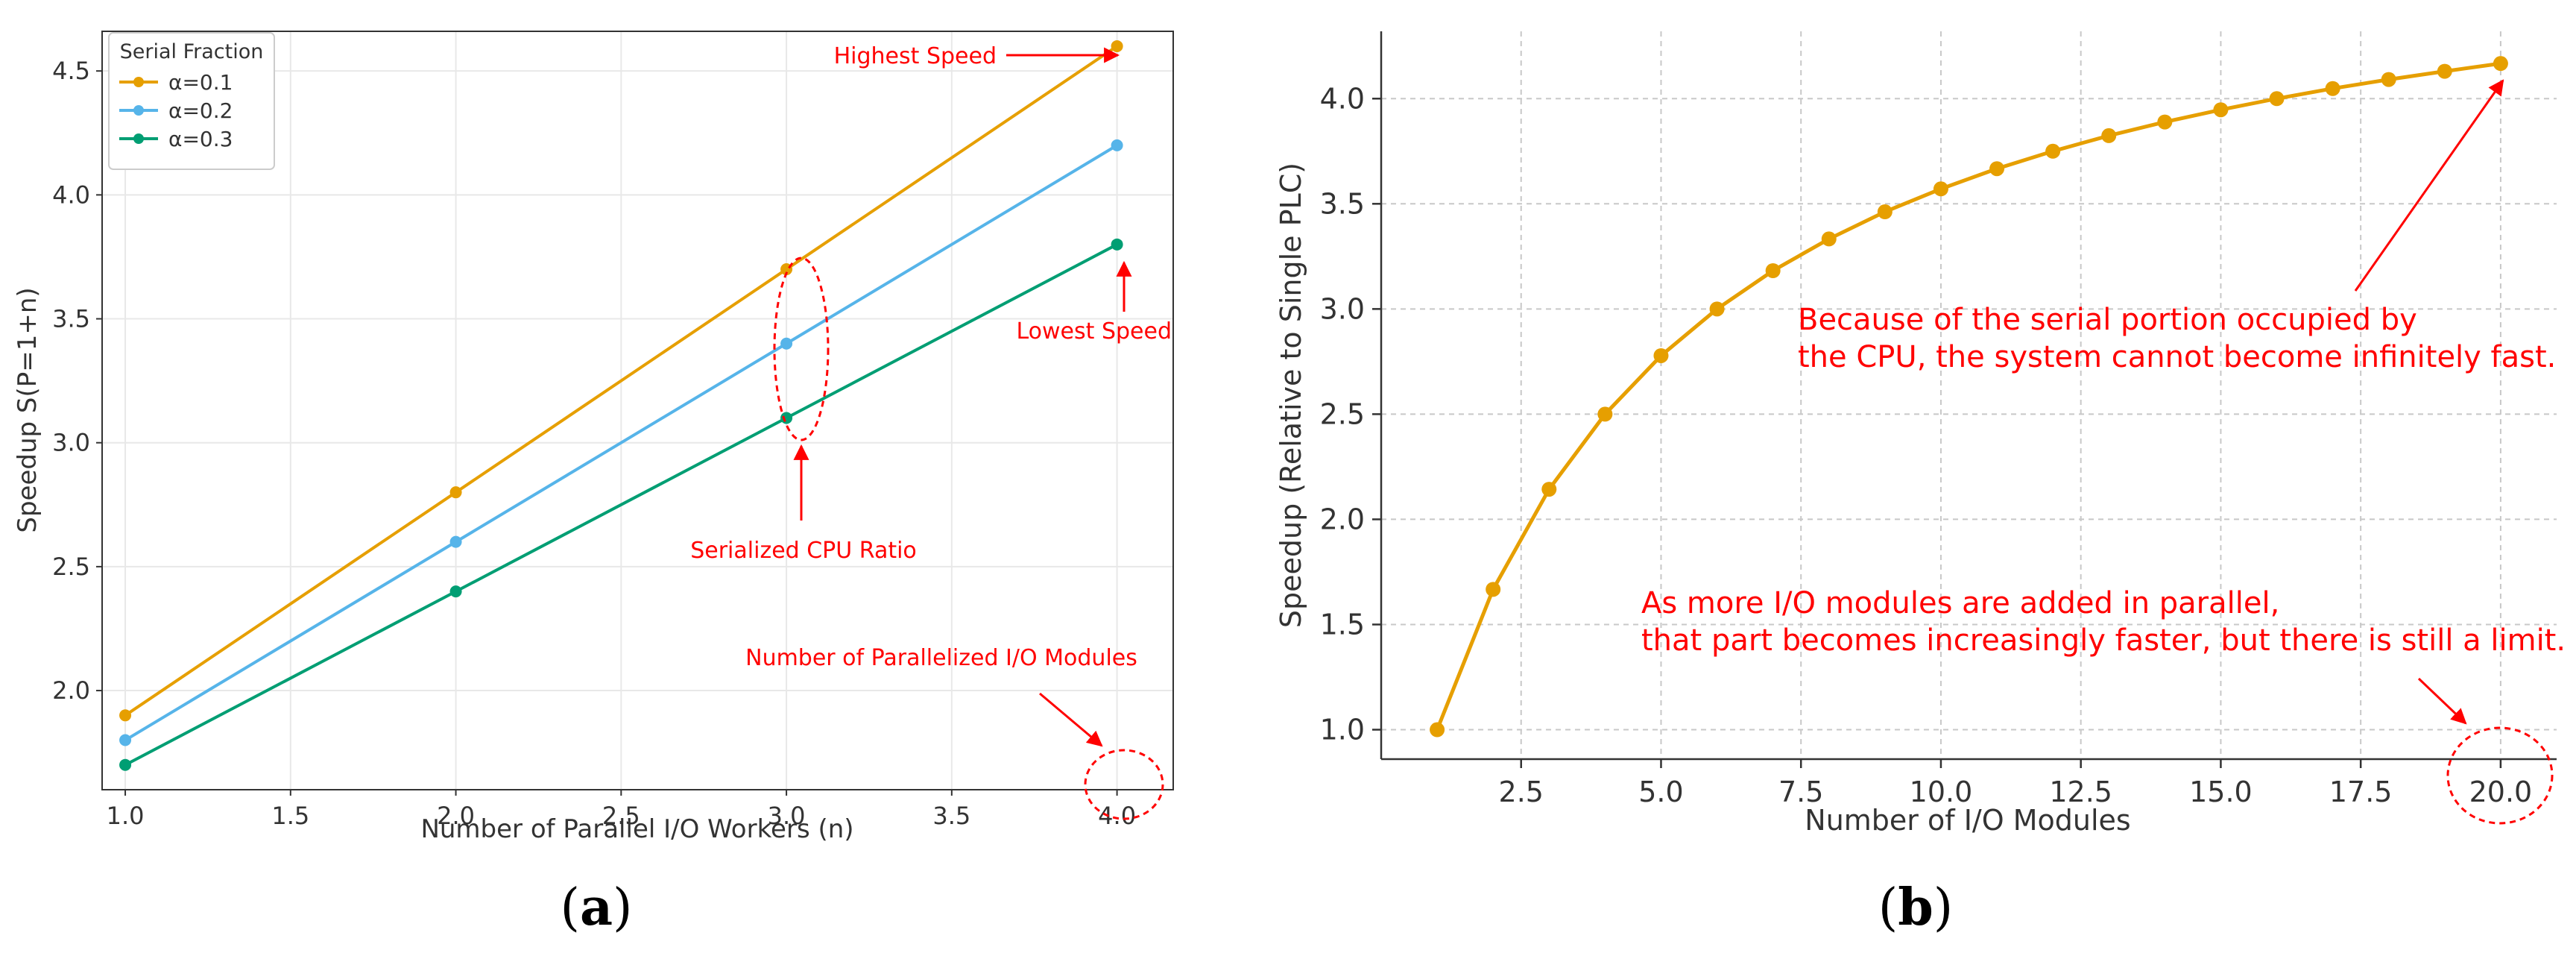 The image size is (2576, 956). Describe the element at coordinates (71, 567) in the screenshot. I see `panel-a-y-tick-label: 2.5` at that location.